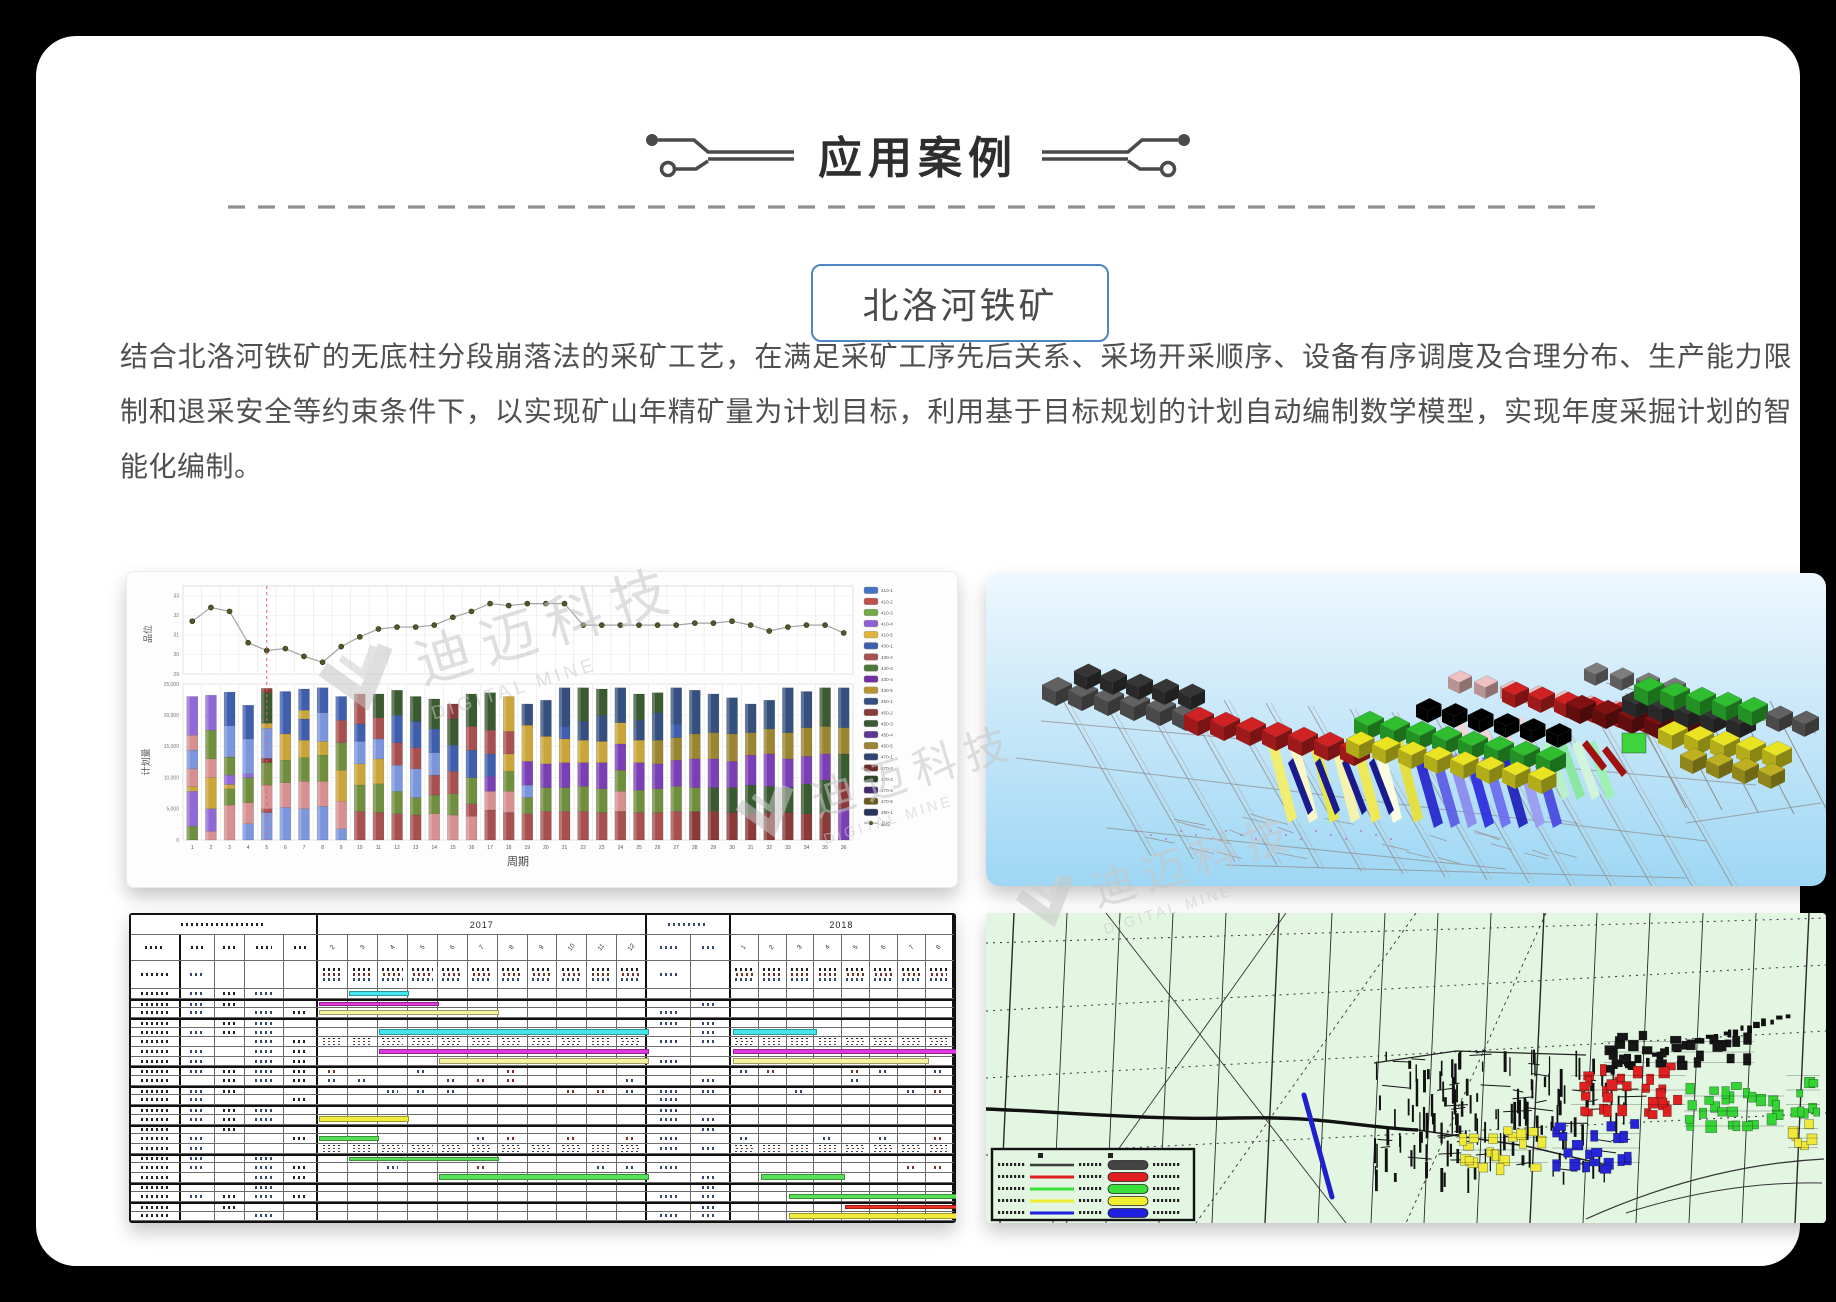 The image size is (1836, 1302). What do you see at coordinates (542, 948) in the screenshot?
I see `table-row: 2 3 4 5 6 7 8 9 10 11 12 1 2 3 4 5 6 7 8` at bounding box center [542, 948].